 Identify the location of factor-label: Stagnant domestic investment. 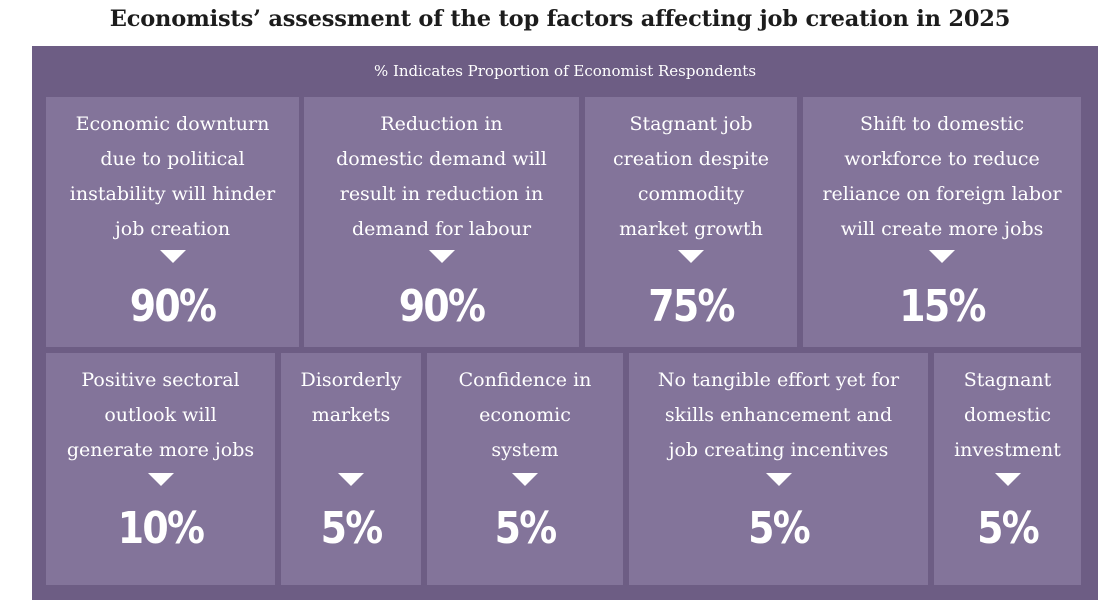
(1007, 415).